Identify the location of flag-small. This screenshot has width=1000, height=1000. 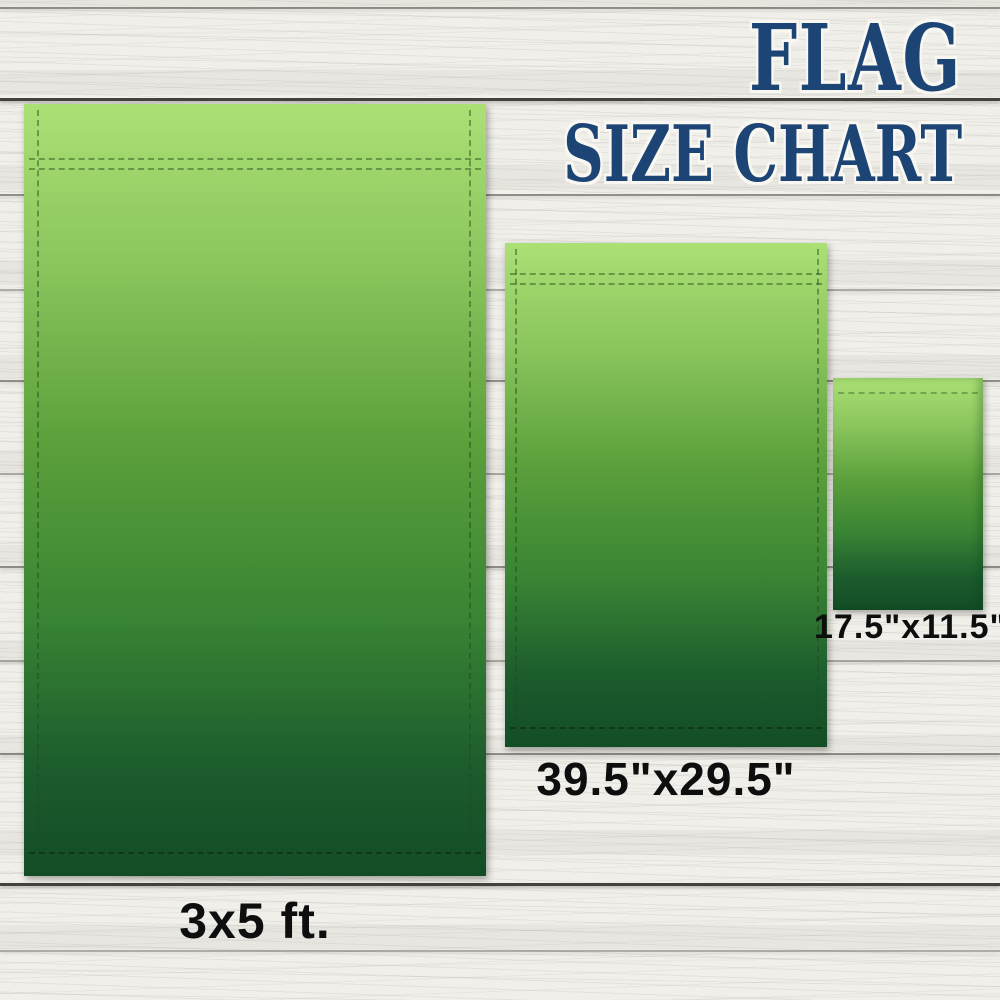
(908, 494).